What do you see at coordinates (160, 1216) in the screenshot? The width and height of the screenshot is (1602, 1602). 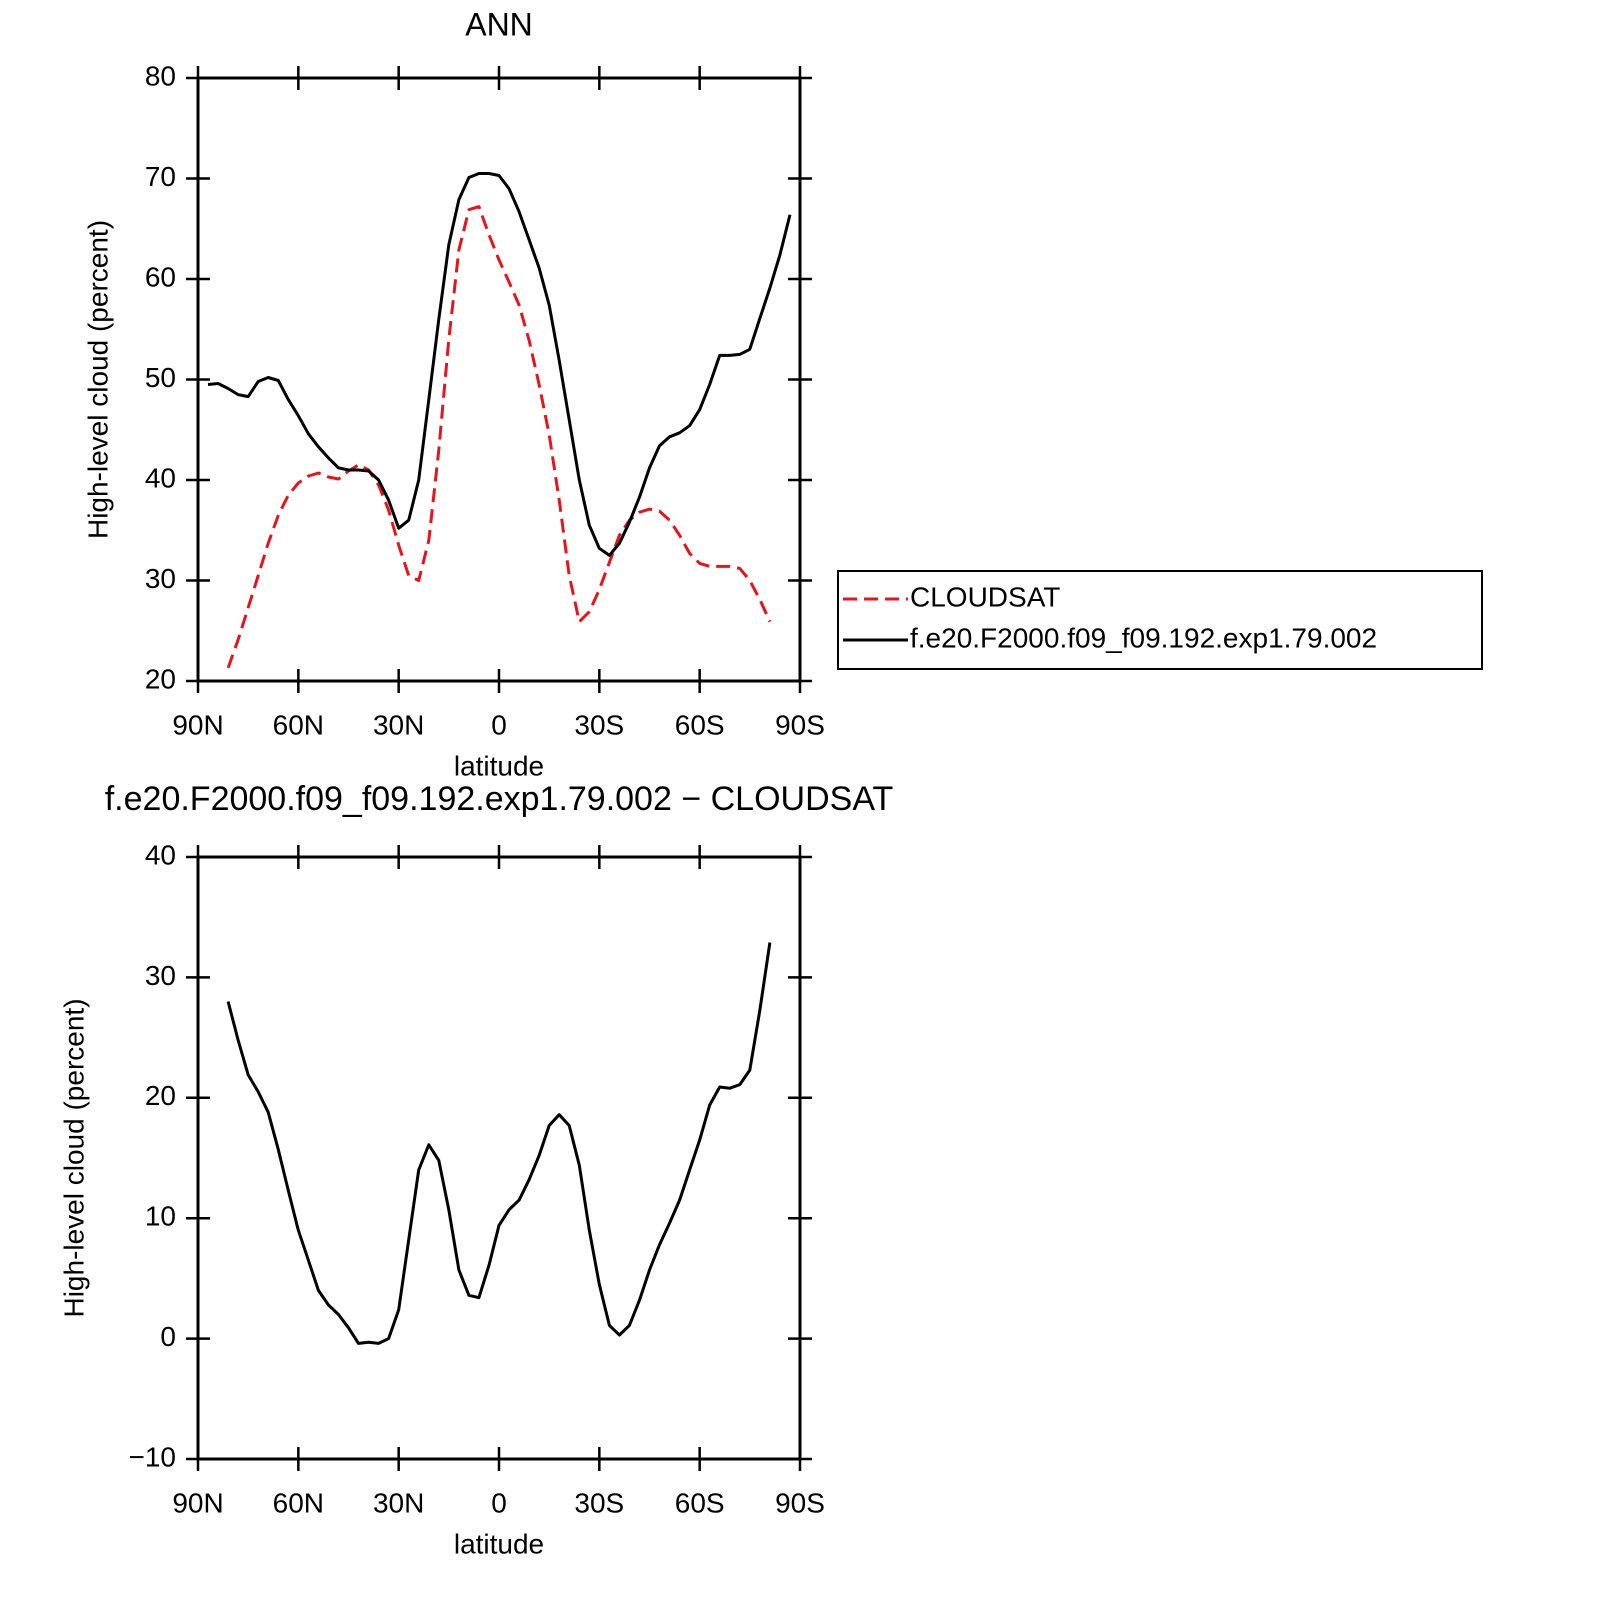 I see `y-tick-label: 10` at bounding box center [160, 1216].